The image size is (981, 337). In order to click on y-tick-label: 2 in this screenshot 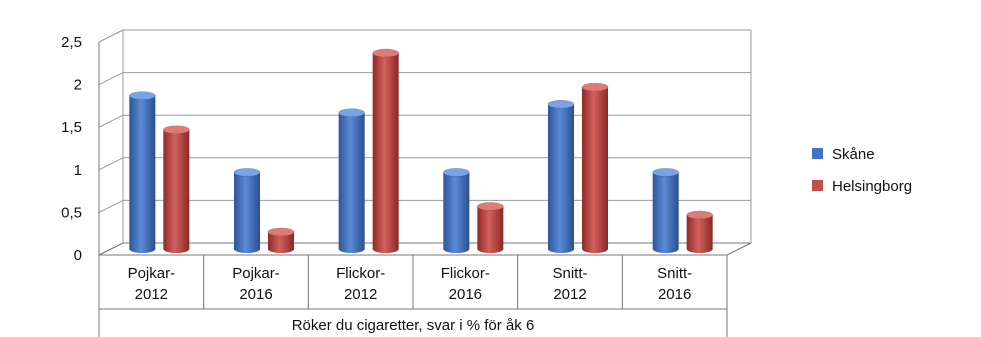, I will do `click(78, 85)`.